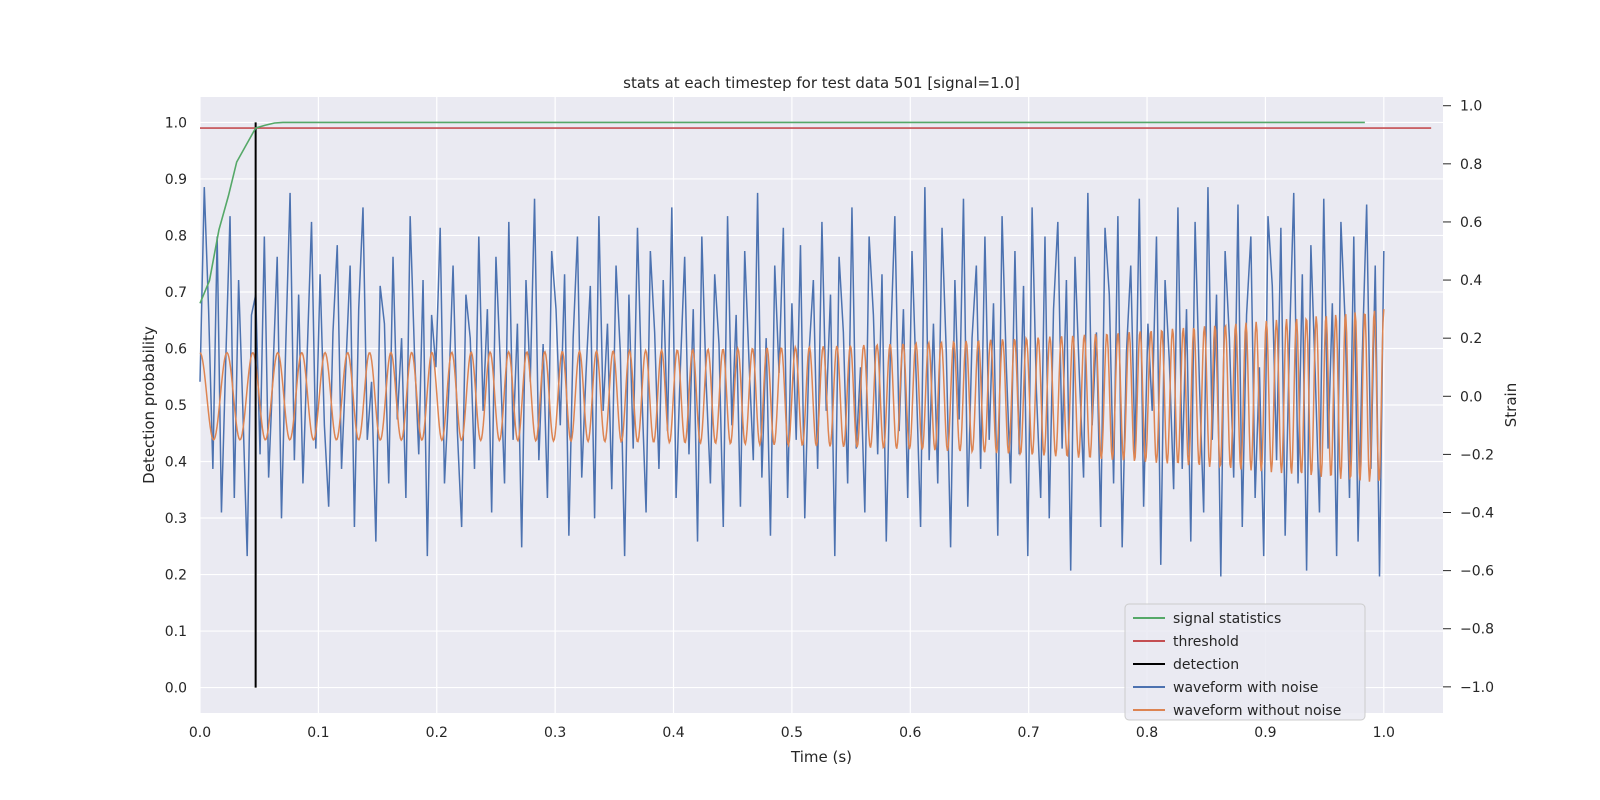 This screenshot has height=800, width=1600. What do you see at coordinates (1511, 405) in the screenshot?
I see `y-axis-title-right: Strain` at bounding box center [1511, 405].